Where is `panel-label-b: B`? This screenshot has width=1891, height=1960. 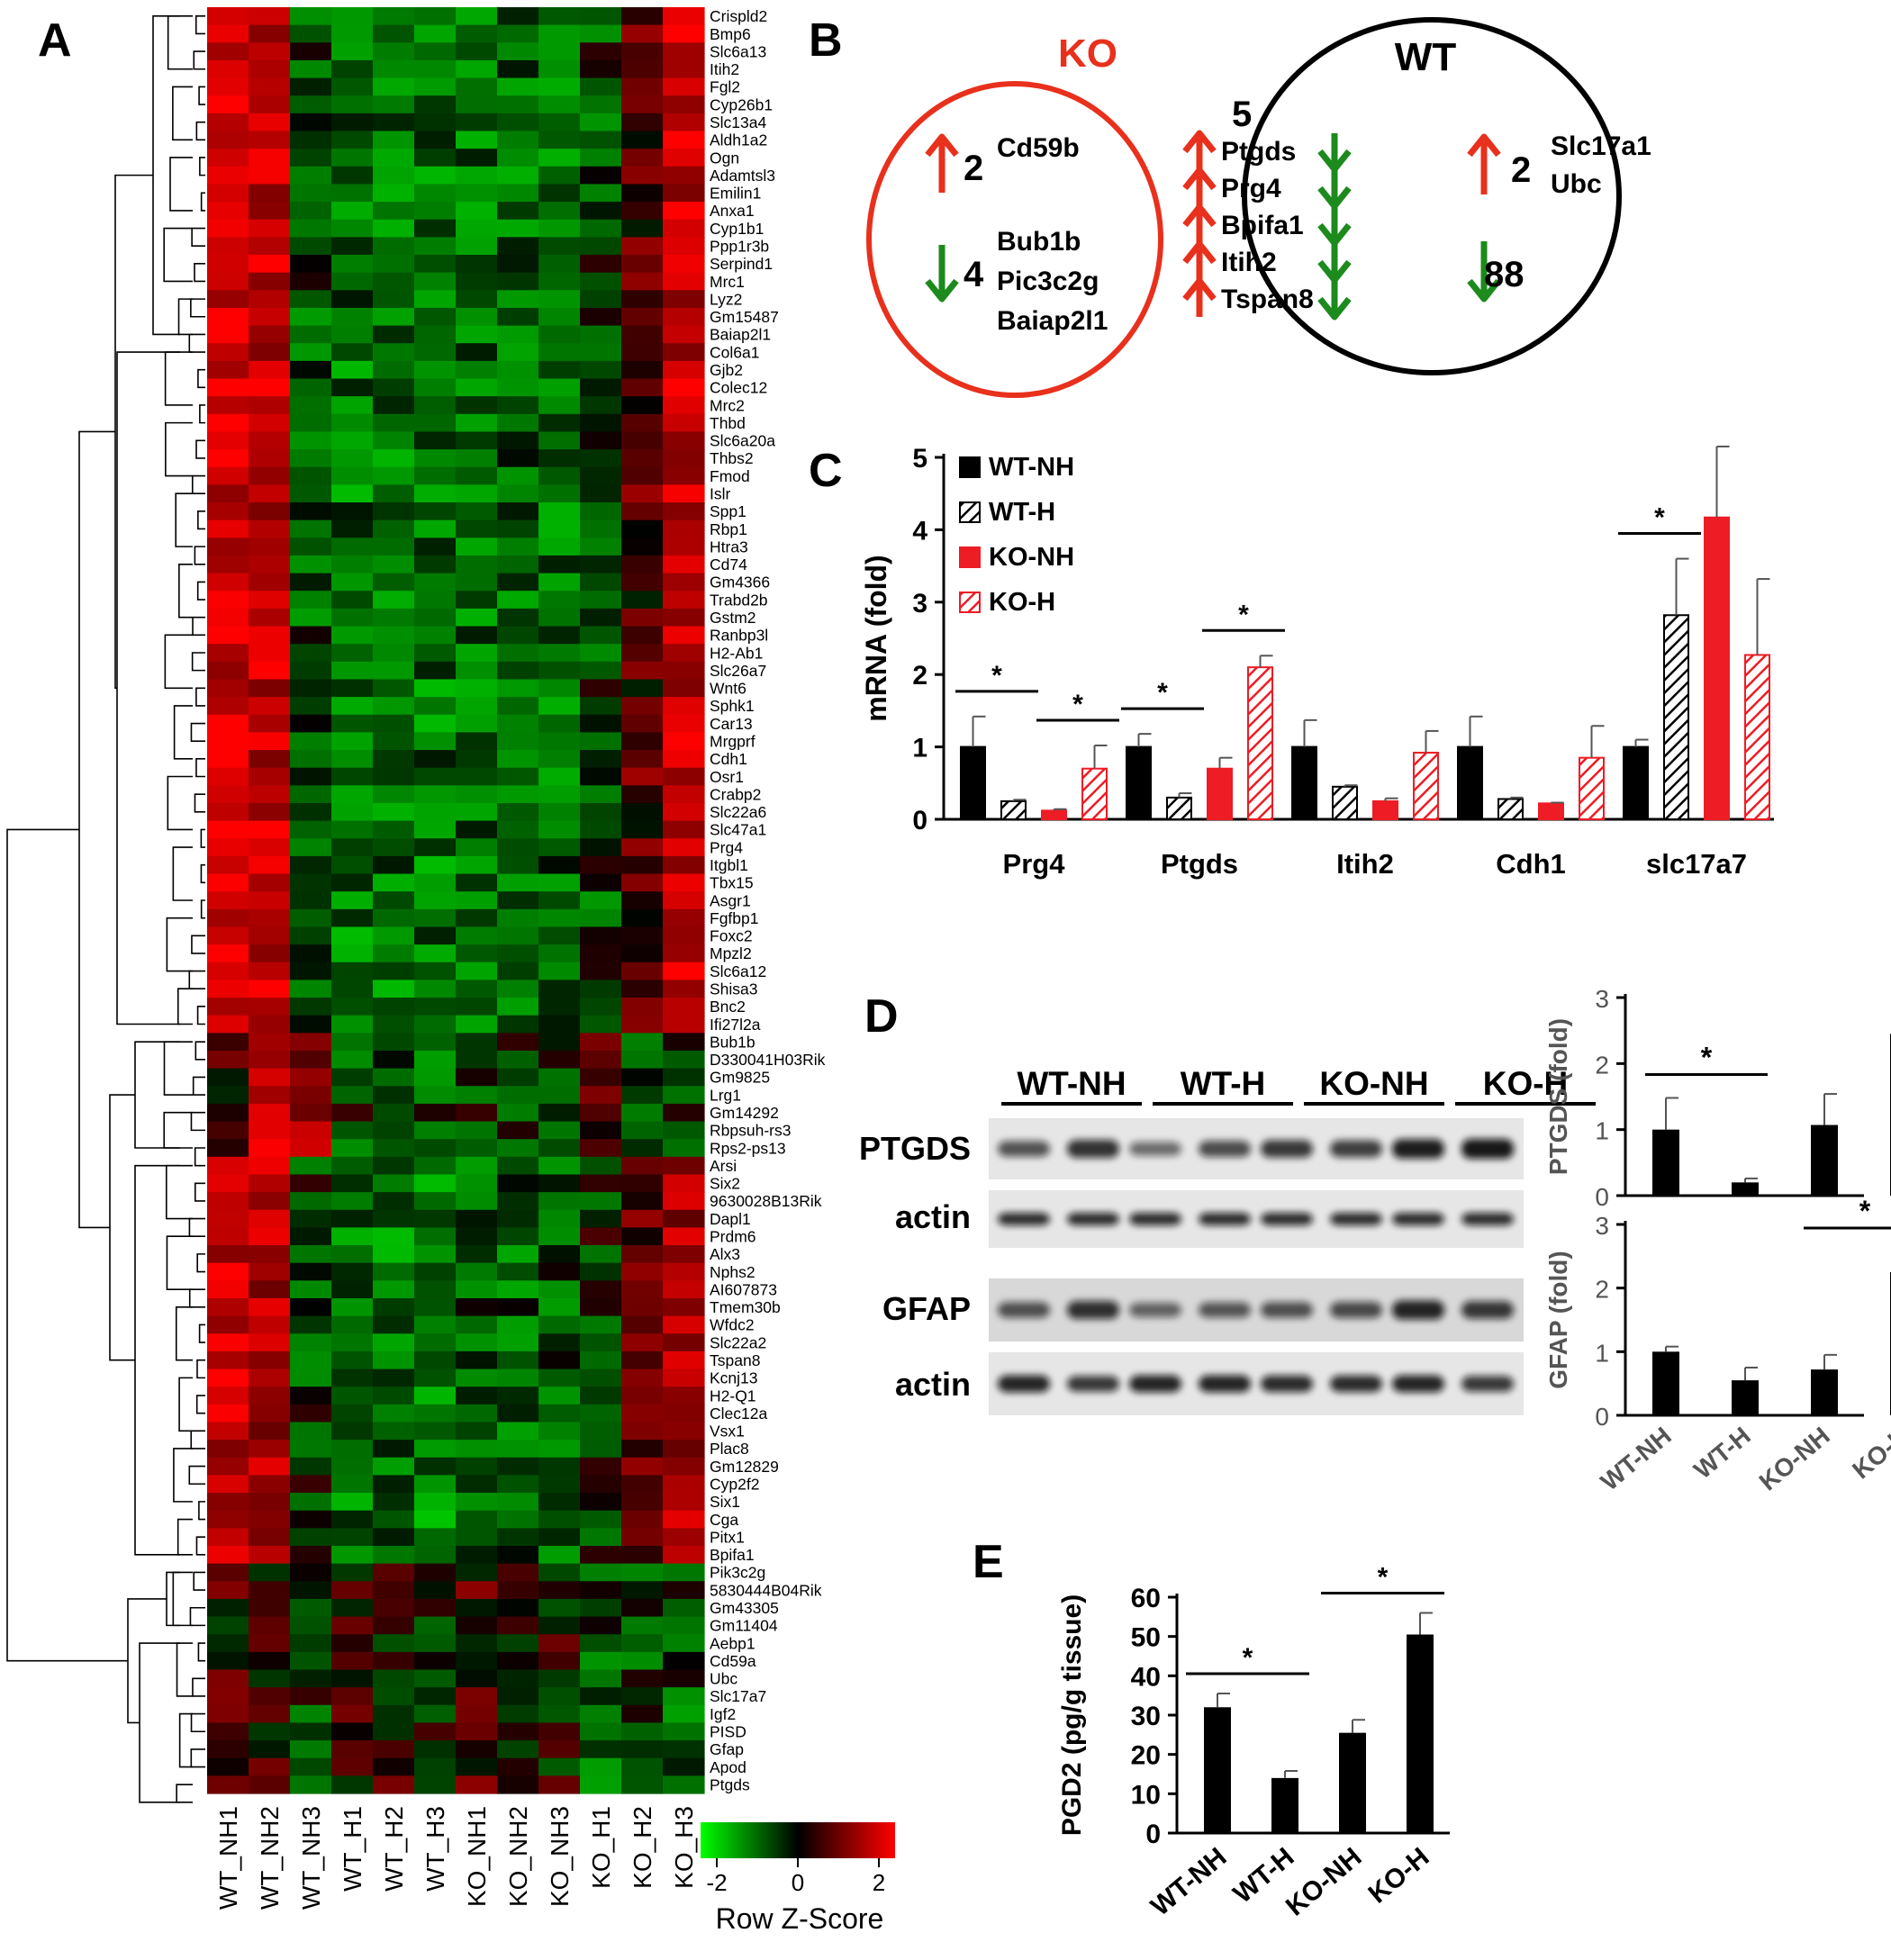
panel-label-b: B is located at coordinates (826, 40).